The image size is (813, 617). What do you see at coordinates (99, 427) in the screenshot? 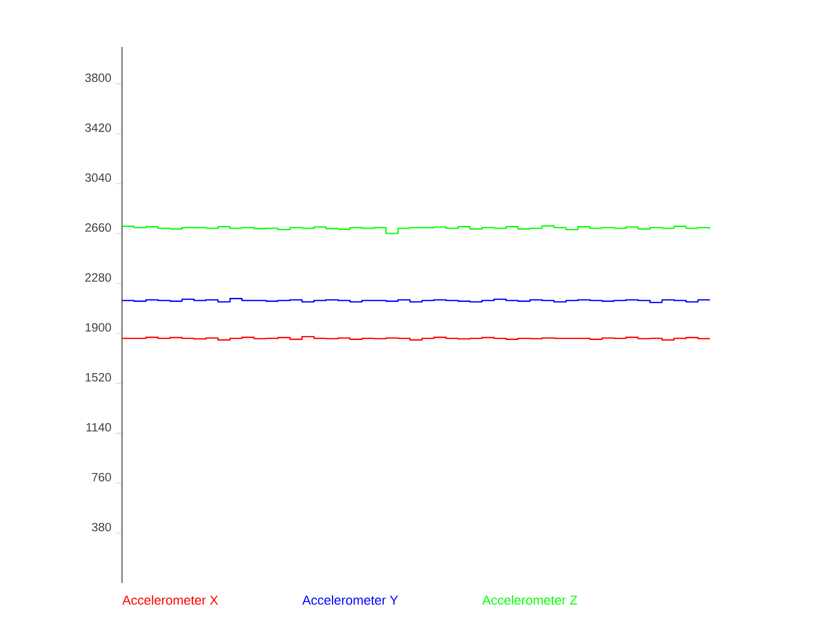
I see `y-tick-label: 1140` at bounding box center [99, 427].